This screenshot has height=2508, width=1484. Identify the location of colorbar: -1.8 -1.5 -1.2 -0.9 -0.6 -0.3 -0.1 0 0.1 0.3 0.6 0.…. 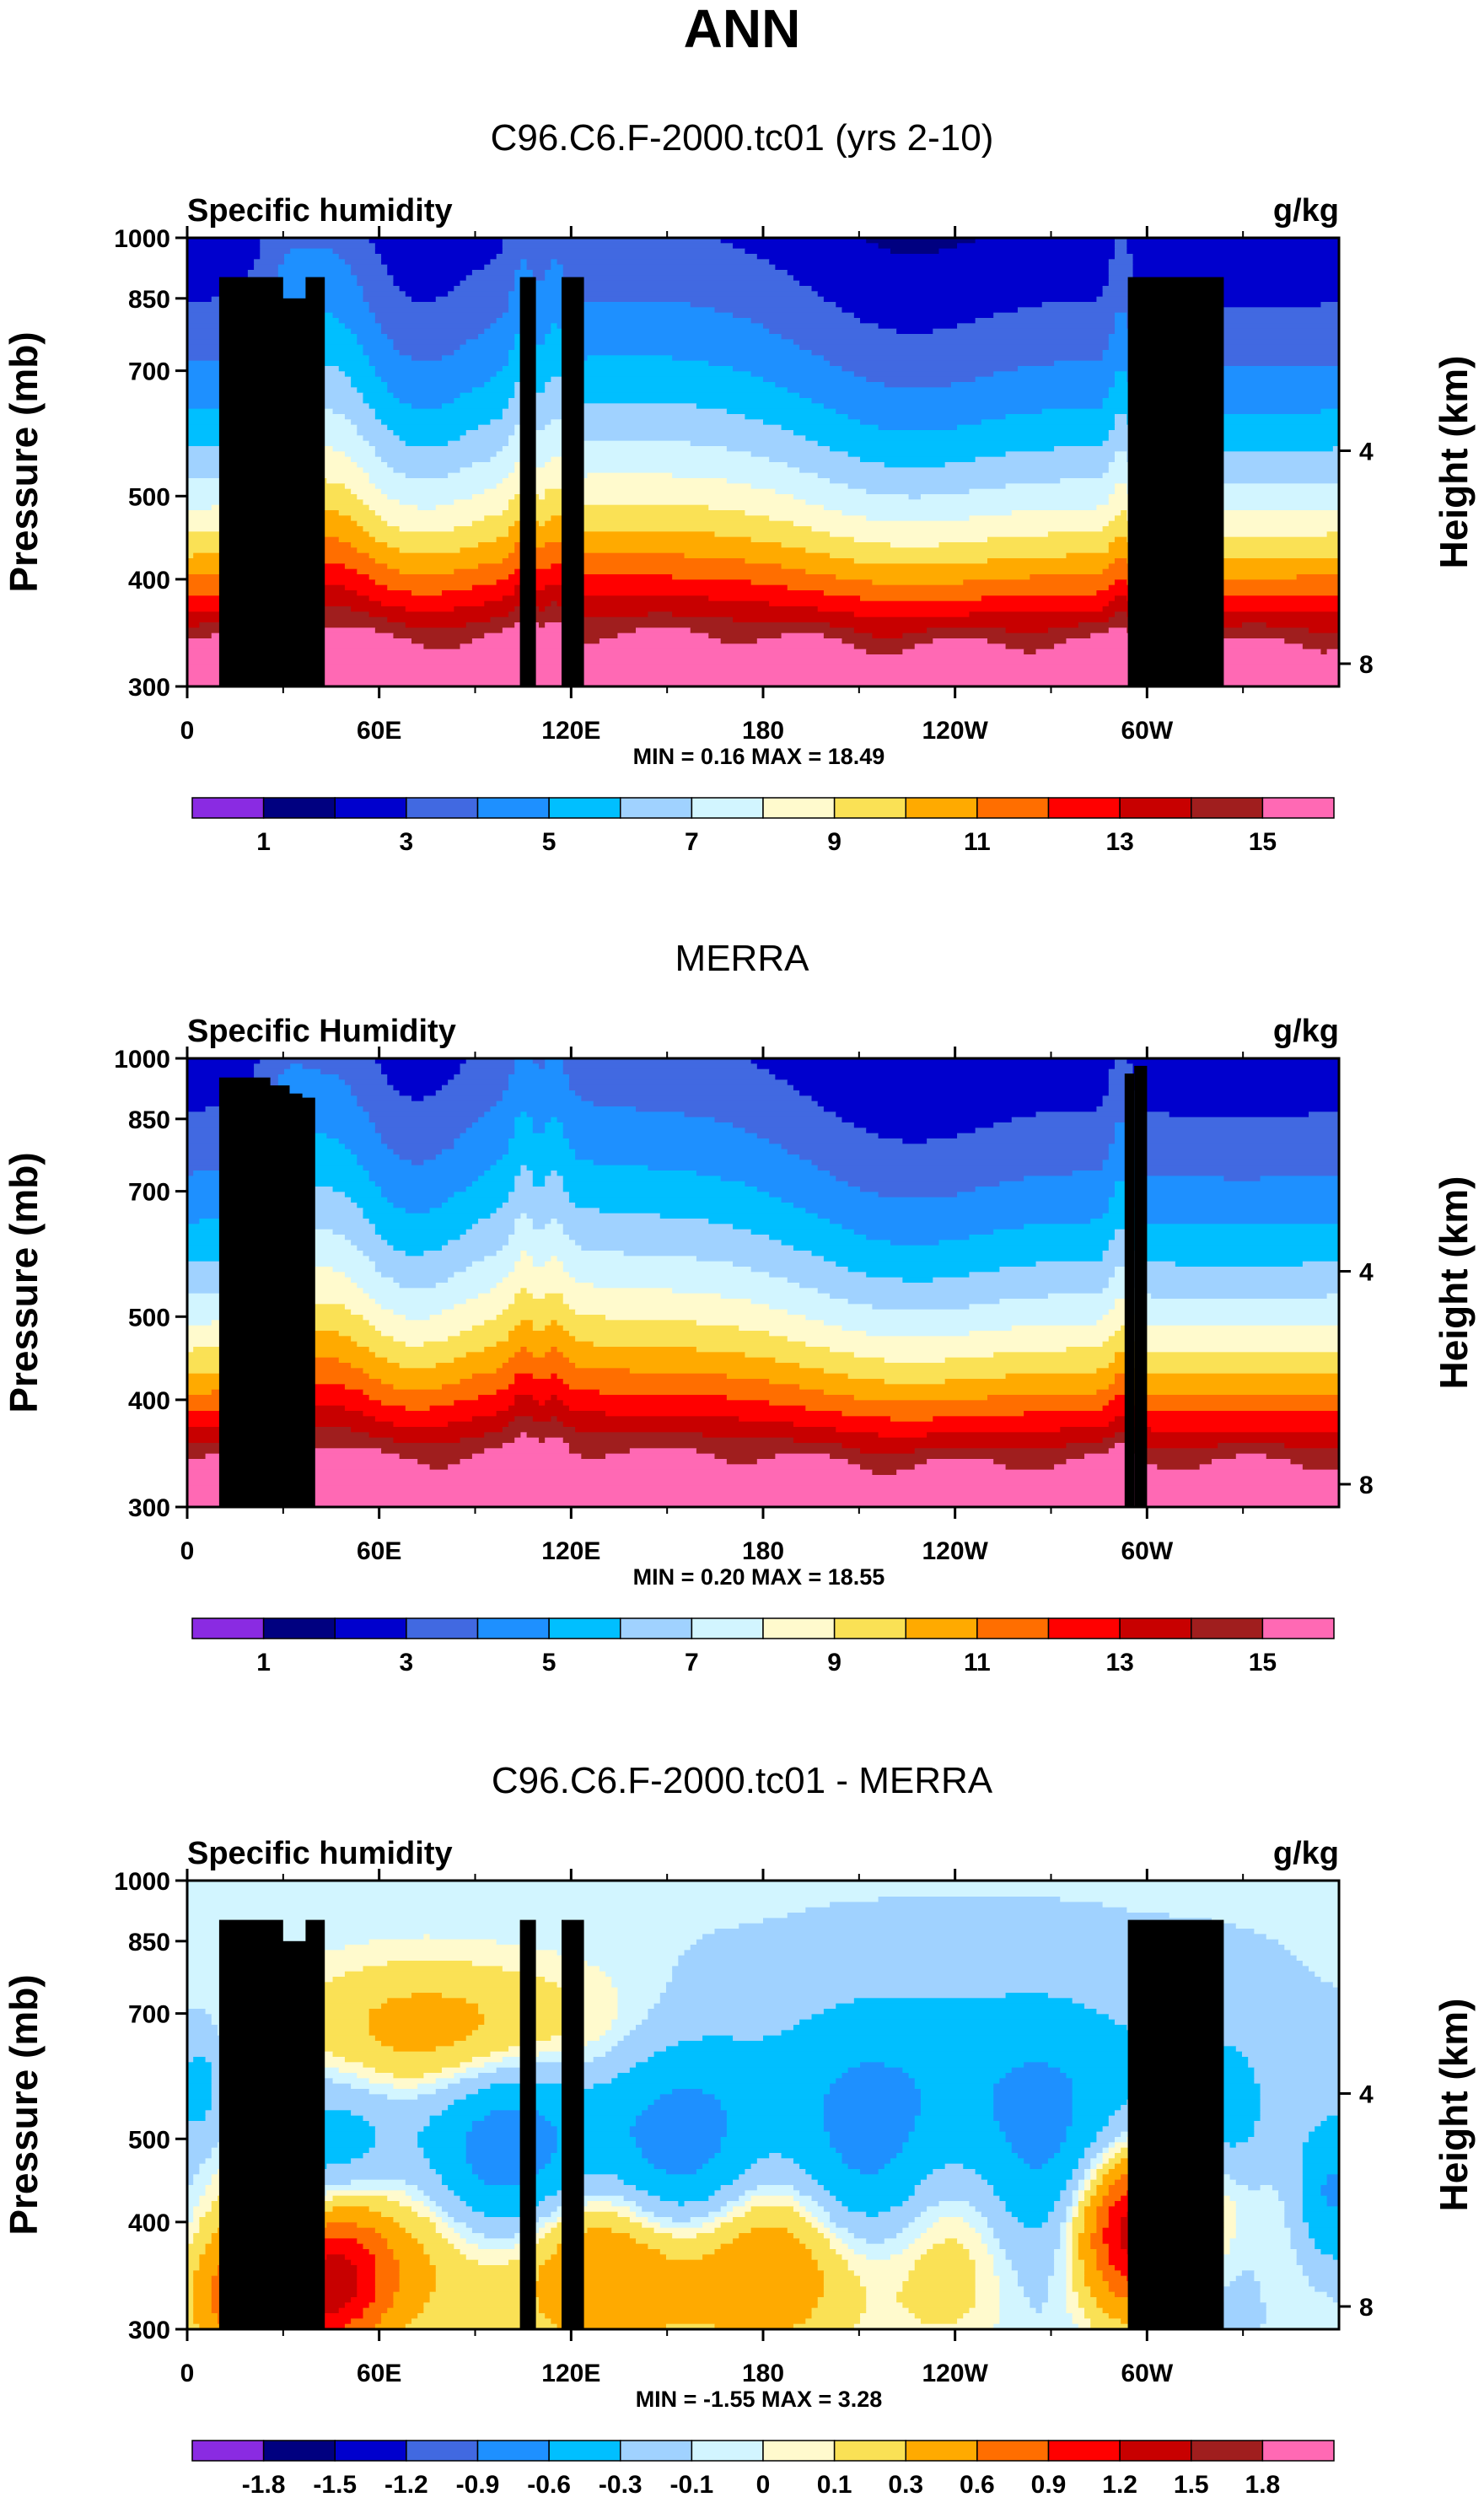
(763, 2469).